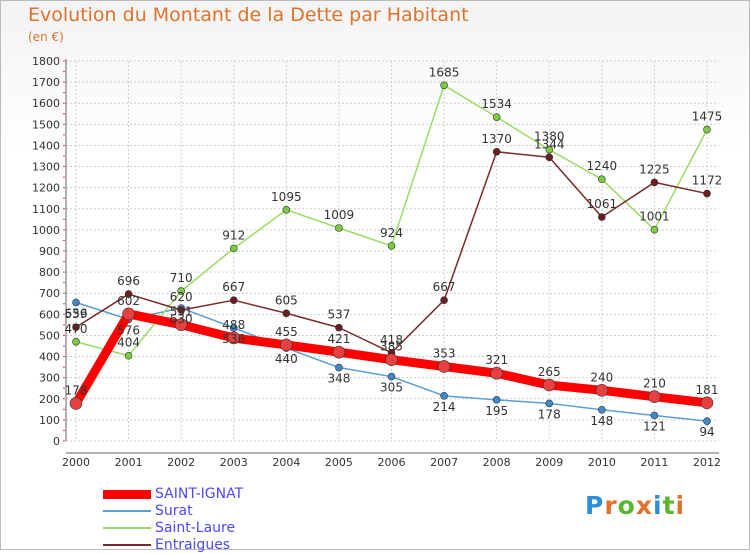  I want to click on x-tick-label: 2002, so click(181, 462).